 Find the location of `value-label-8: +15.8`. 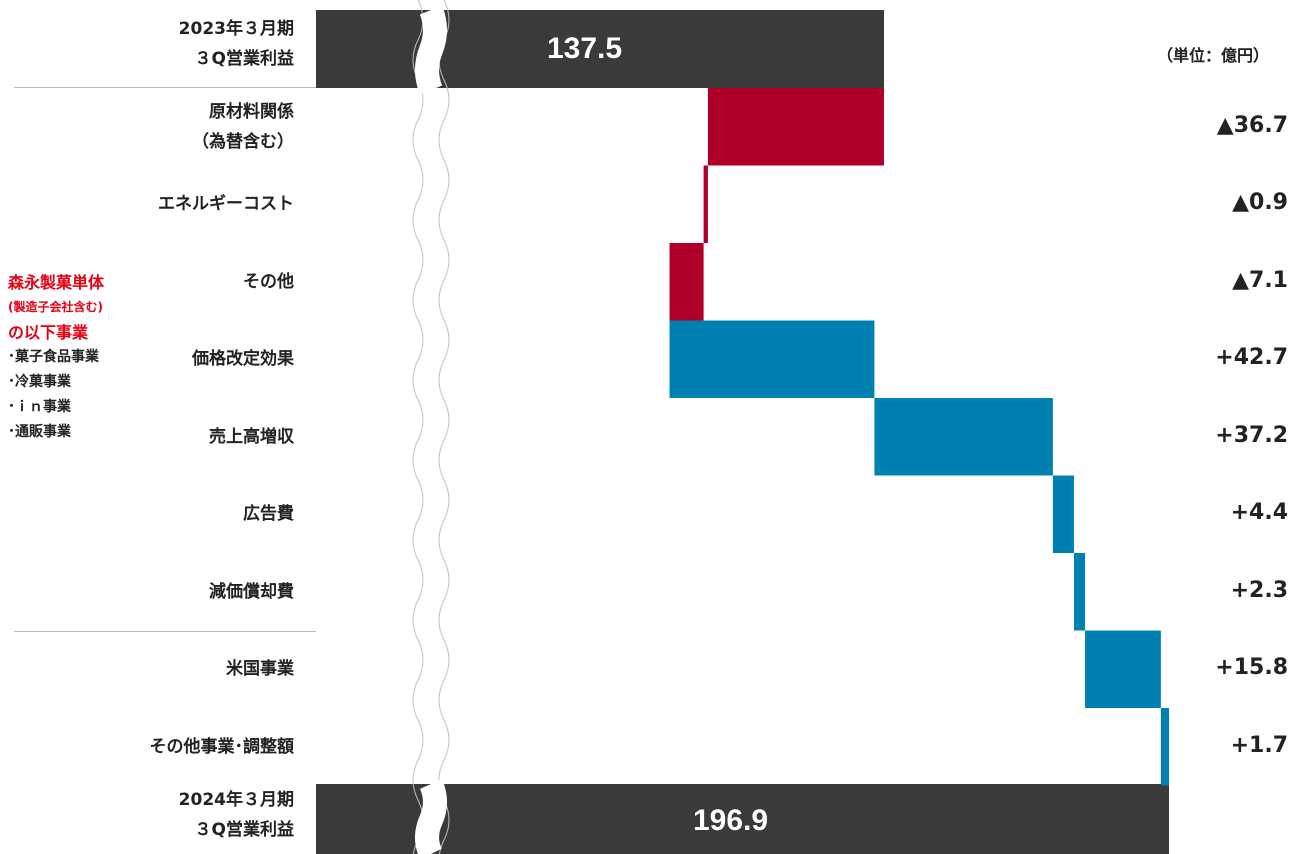

value-label-8: +15.8 is located at coordinates (1208, 667).